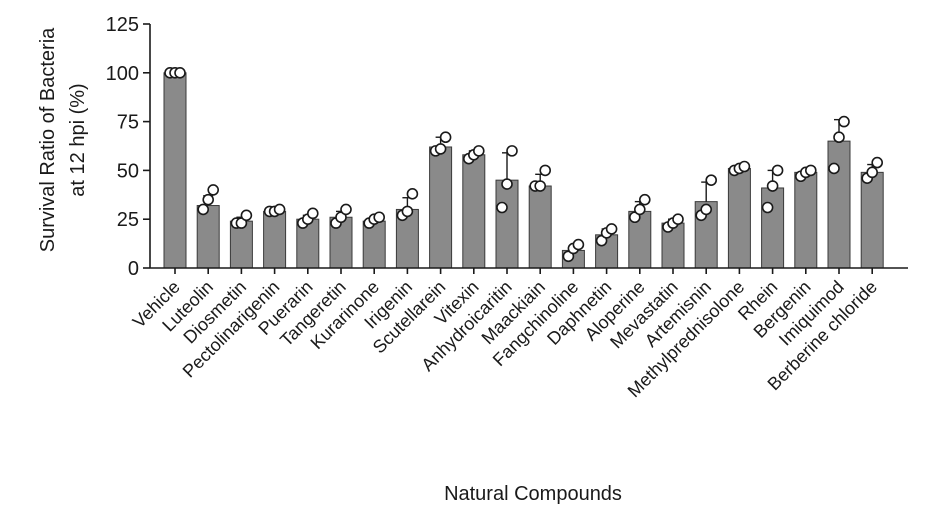  What do you see at coordinates (48, 139) in the screenshot?
I see `y-axis-title-line1: Survival Ratio of Bacteria` at bounding box center [48, 139].